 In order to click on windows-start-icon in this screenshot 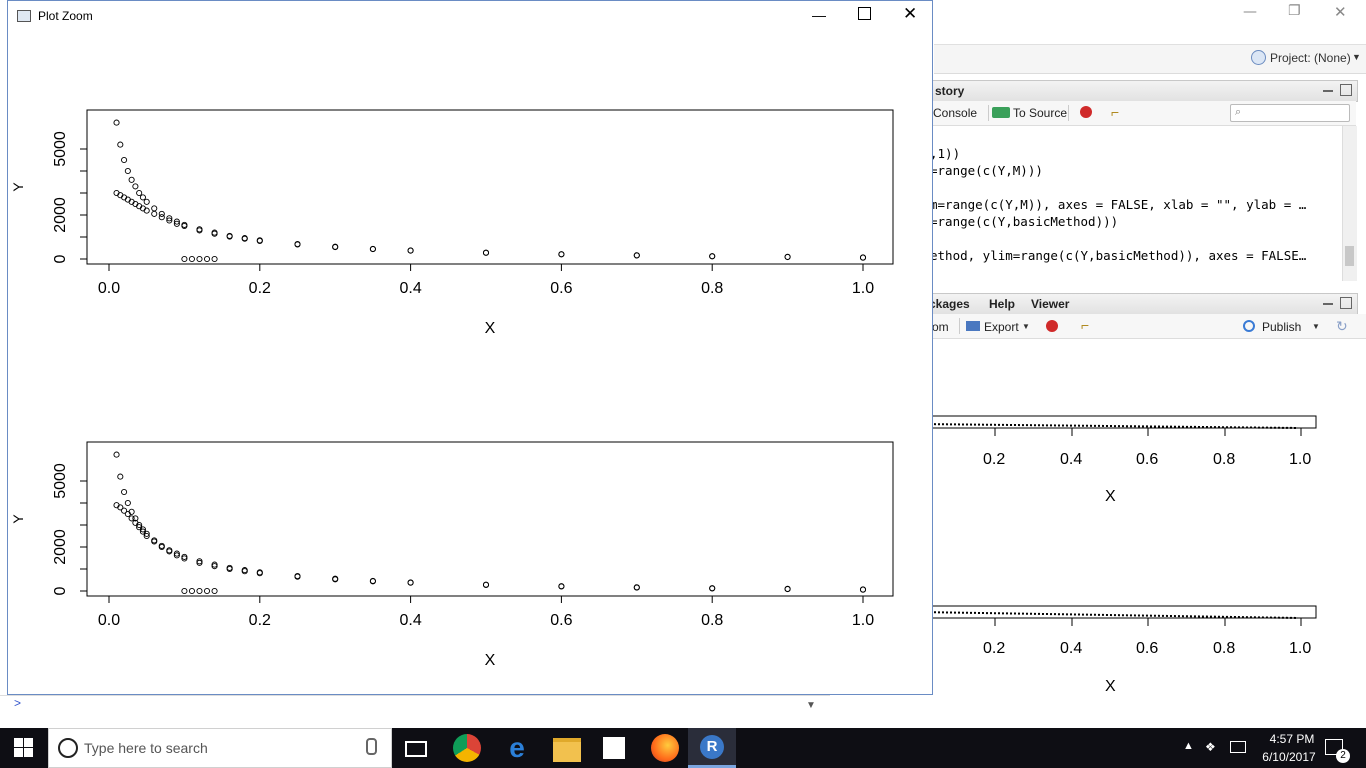, I will do `click(24, 748)`.